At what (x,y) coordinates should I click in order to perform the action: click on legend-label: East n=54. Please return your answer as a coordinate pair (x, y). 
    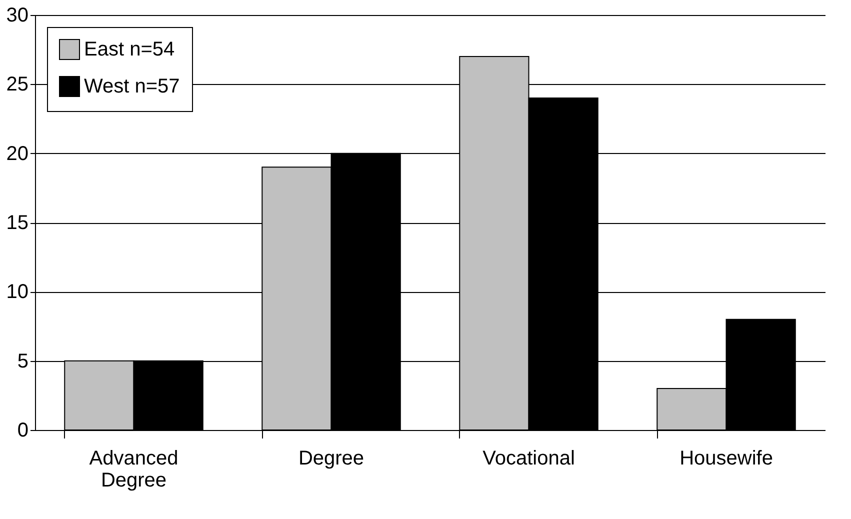
    Looking at the image, I should click on (129, 49).